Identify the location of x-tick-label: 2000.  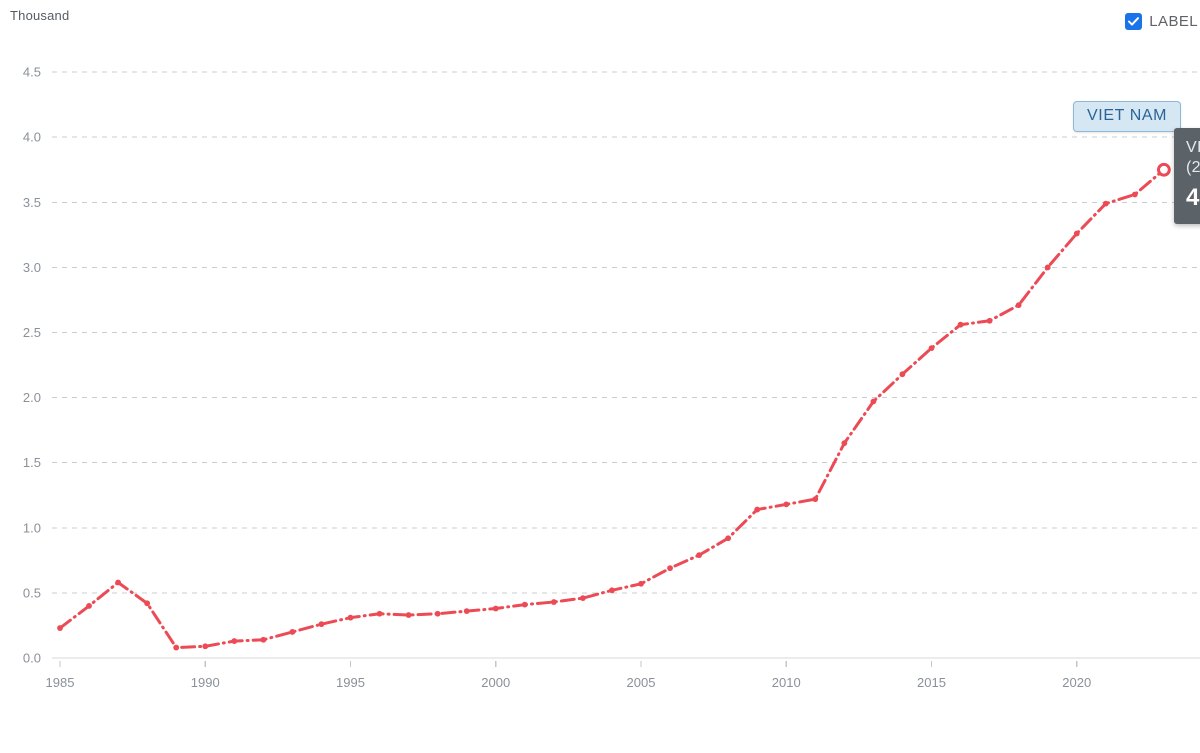
(495, 682).